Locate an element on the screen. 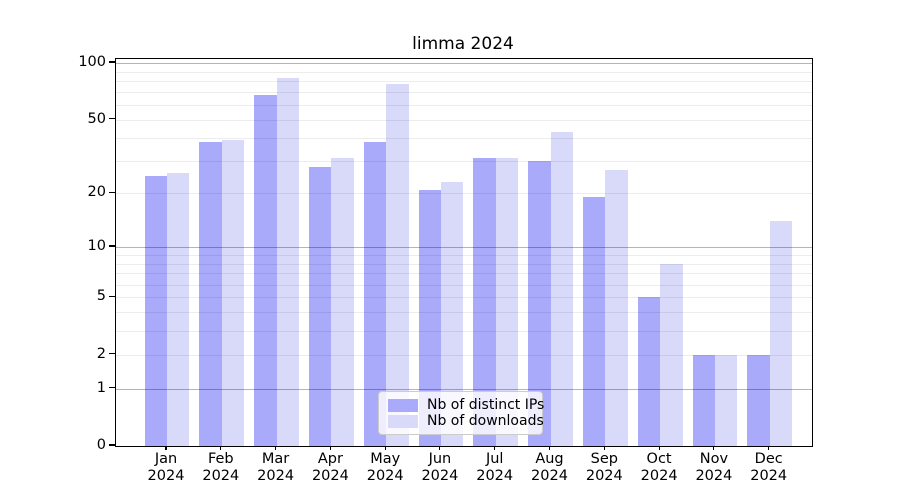  month-label: May is located at coordinates (385, 459).